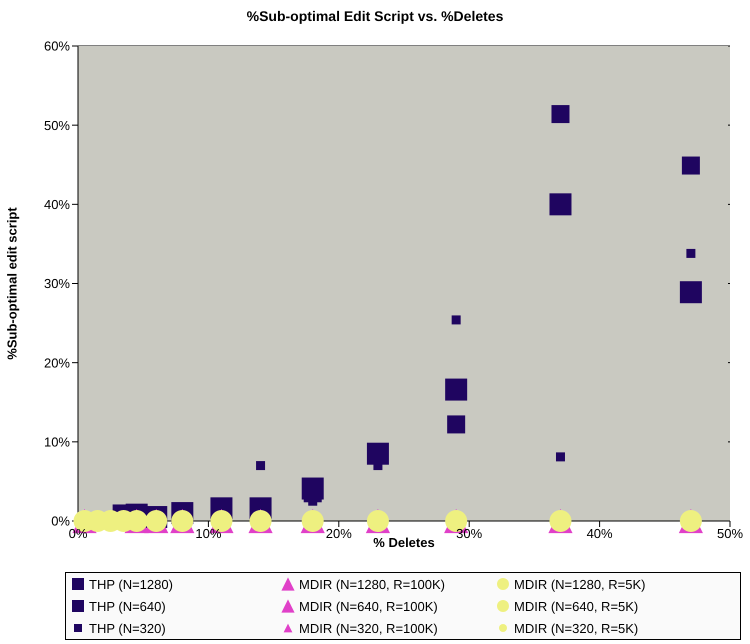  What do you see at coordinates (580, 584) in the screenshot?
I see `legend-label: MDIR (N=1280, R=5K)` at bounding box center [580, 584].